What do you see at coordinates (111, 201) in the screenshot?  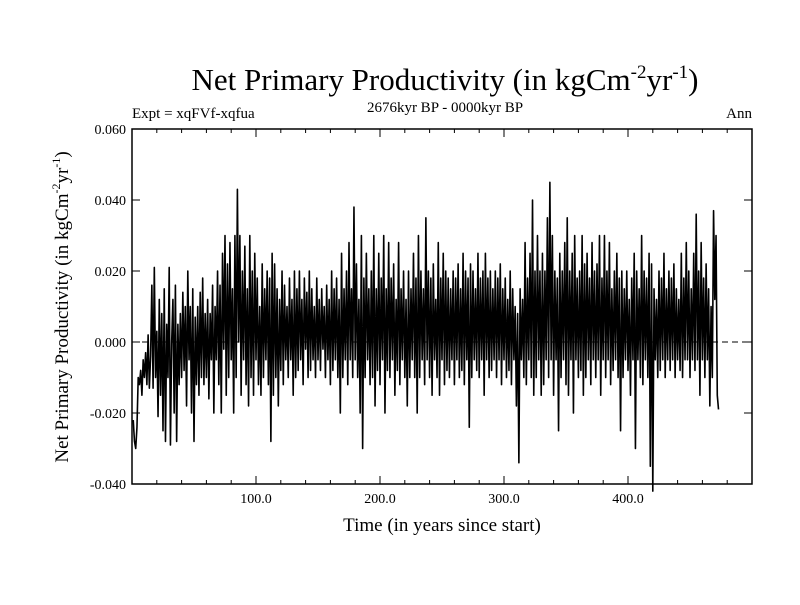 I see `y-tick-label: 0.040` at bounding box center [111, 201].